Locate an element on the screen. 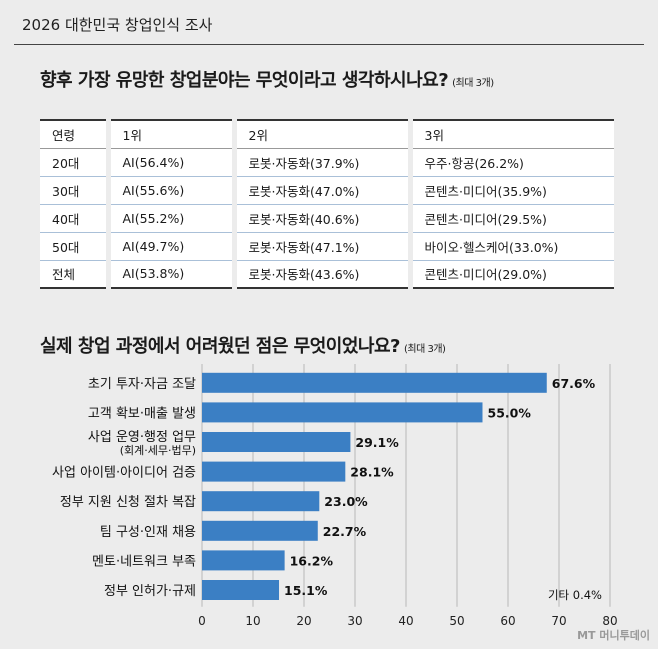 This screenshot has height=649, width=658. row-rank-3: 바이오·헬스케어(33.0%) is located at coordinates (510, 246).